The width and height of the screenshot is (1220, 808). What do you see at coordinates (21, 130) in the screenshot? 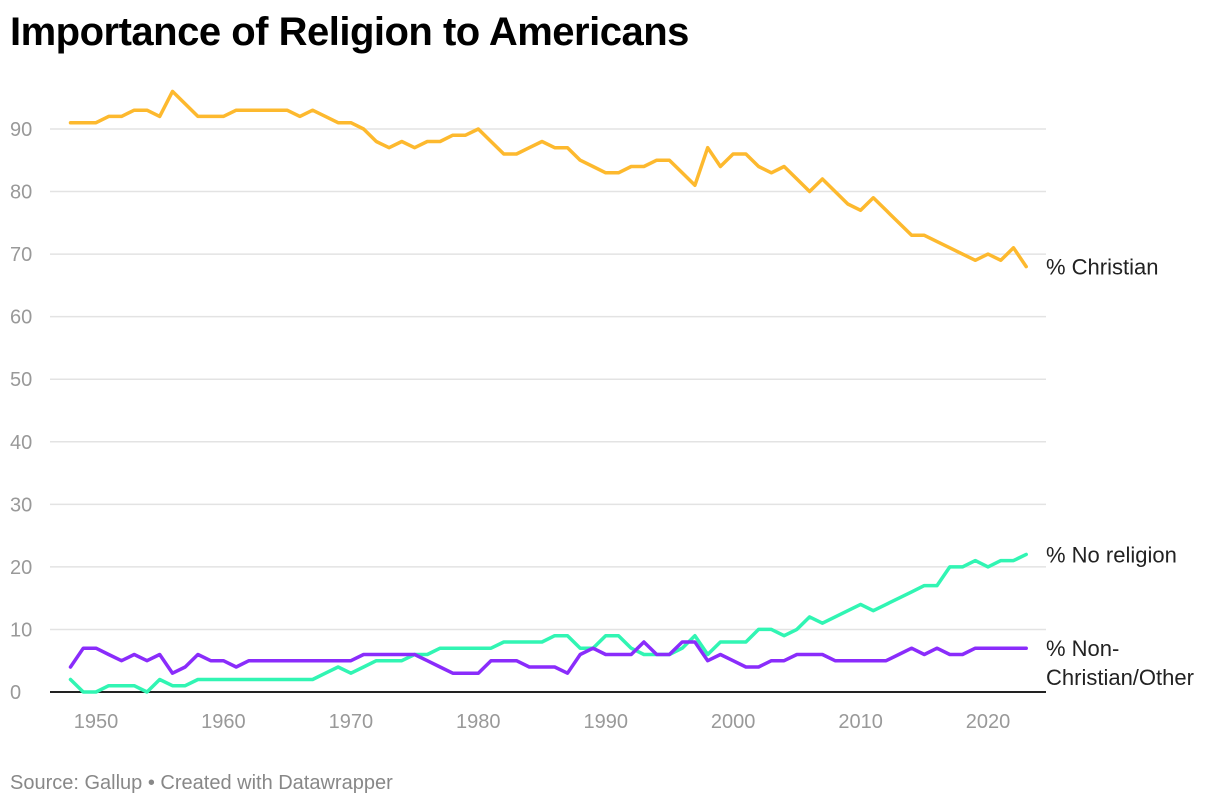
I see `y-tick-label: 90` at bounding box center [21, 130].